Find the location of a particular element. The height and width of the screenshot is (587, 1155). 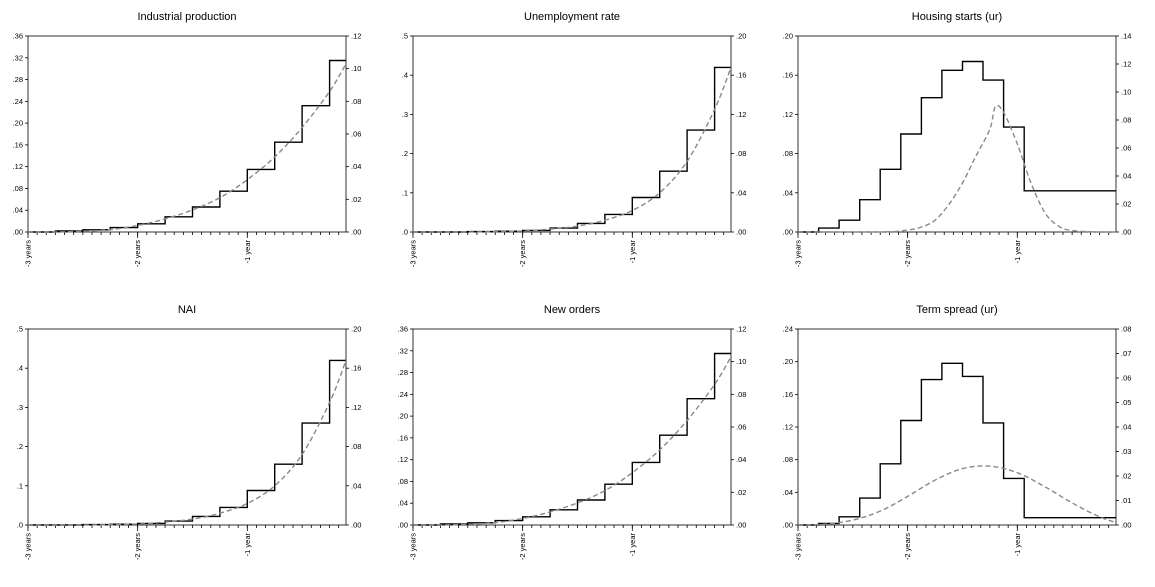

left-tick-label: .28 is located at coordinates (18, 79).